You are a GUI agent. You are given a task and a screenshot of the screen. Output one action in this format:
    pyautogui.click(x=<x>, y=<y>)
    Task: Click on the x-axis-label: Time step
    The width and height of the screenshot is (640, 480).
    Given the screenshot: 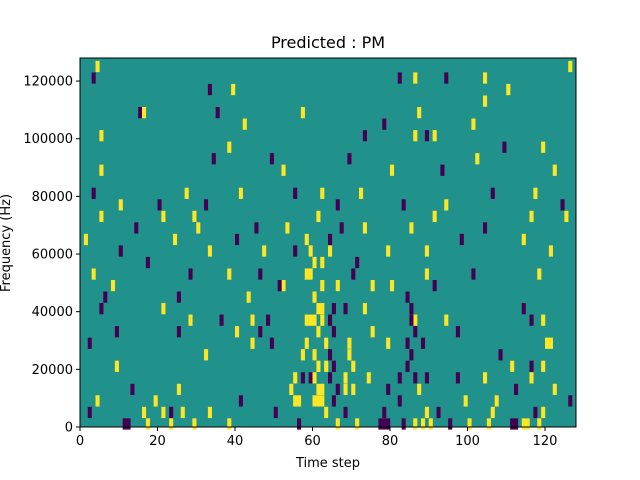 What is the action you would take?
    pyautogui.click(x=327, y=463)
    